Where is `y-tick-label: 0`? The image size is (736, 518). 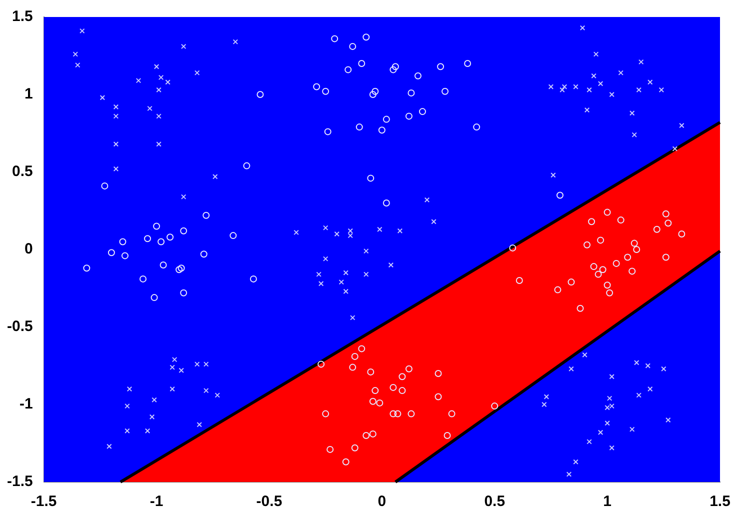 y-tick-label: 0 is located at coordinates (28, 249).